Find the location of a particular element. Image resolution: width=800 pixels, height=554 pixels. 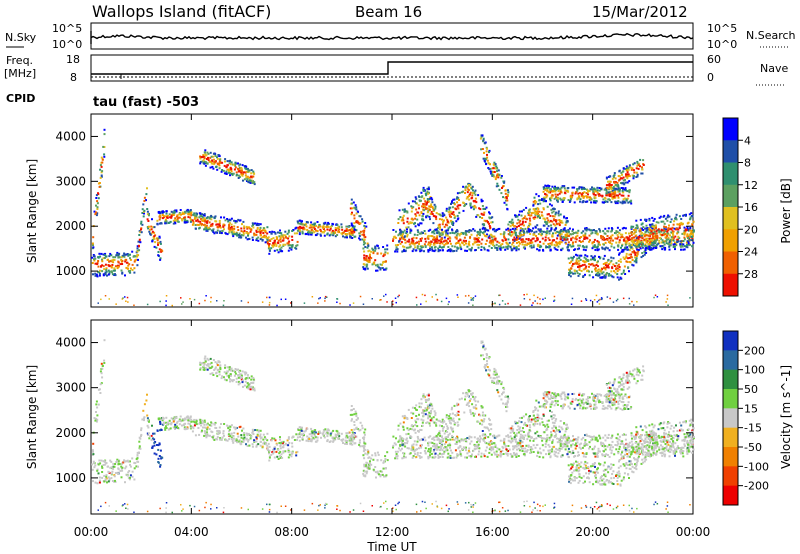

noise-trace is located at coordinates (392, 37).